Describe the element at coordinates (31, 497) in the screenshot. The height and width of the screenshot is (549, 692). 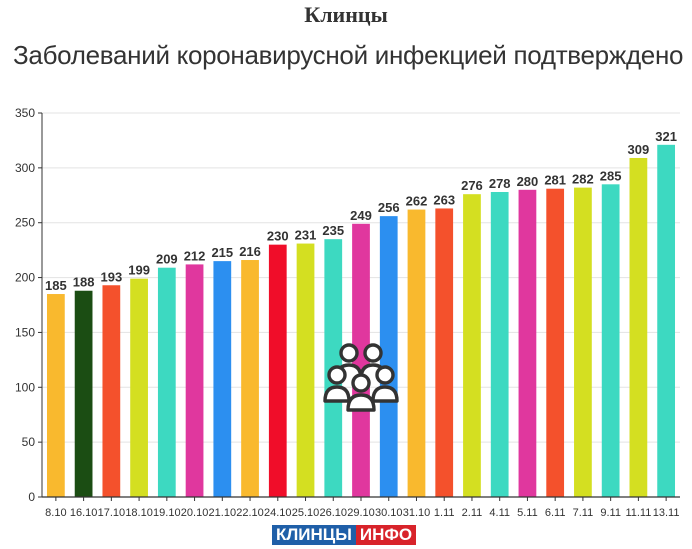
I see `y-tick-label: 0` at that location.